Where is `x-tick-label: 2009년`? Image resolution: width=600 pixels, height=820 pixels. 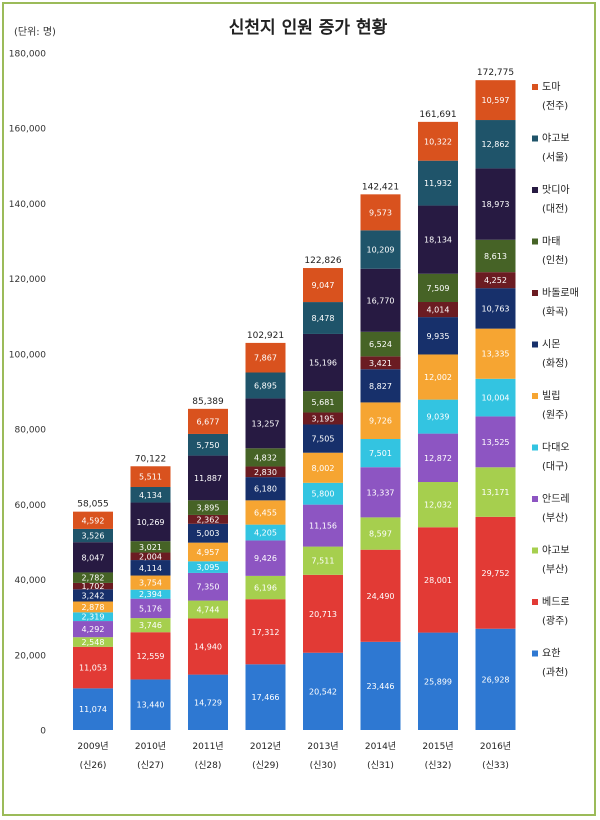 x-tick-label: 2009년 is located at coordinates (92, 746).